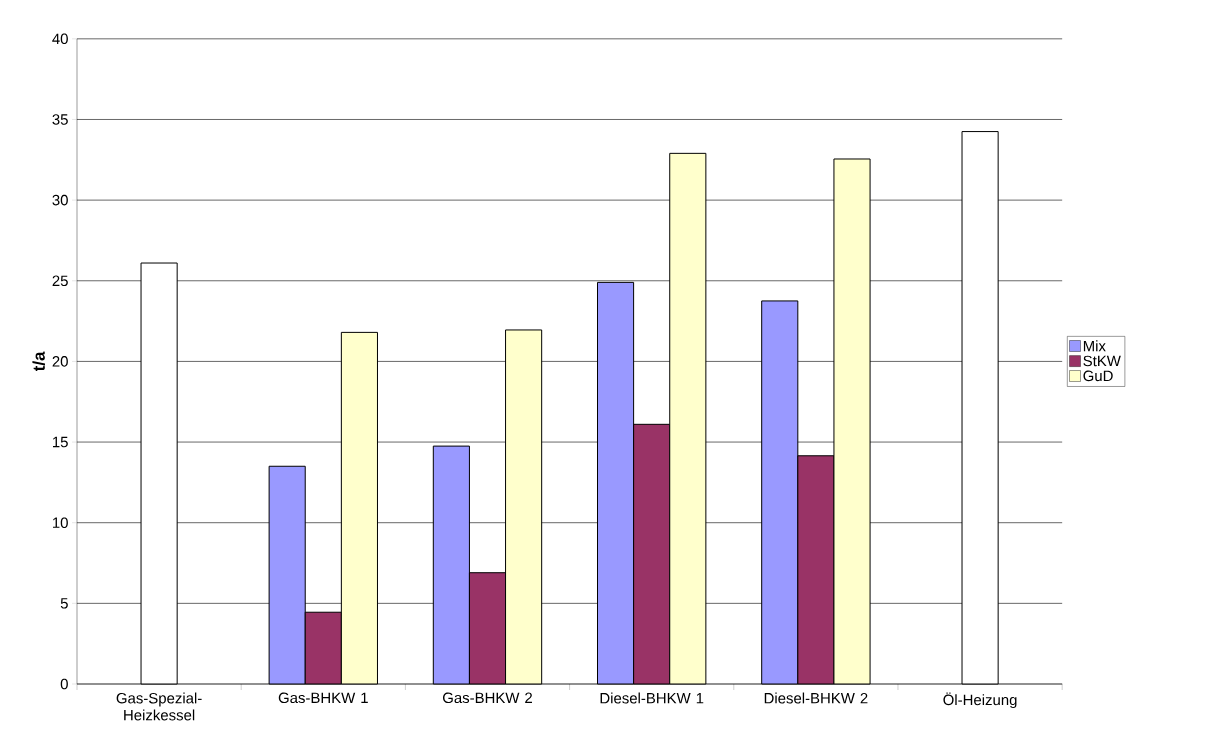  I want to click on y-tick-label: 25, so click(60, 281).